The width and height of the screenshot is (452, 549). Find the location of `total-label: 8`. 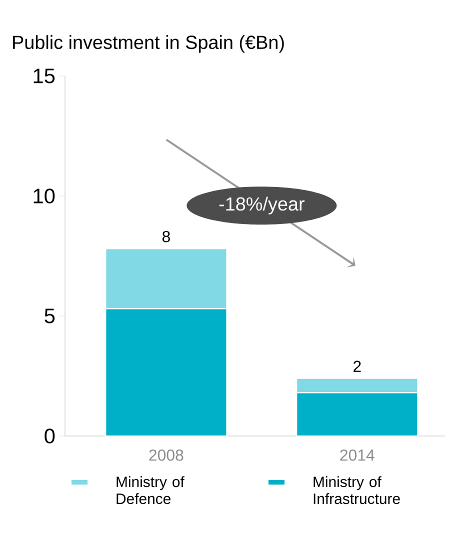

total-label: 8 is located at coordinates (166, 236).